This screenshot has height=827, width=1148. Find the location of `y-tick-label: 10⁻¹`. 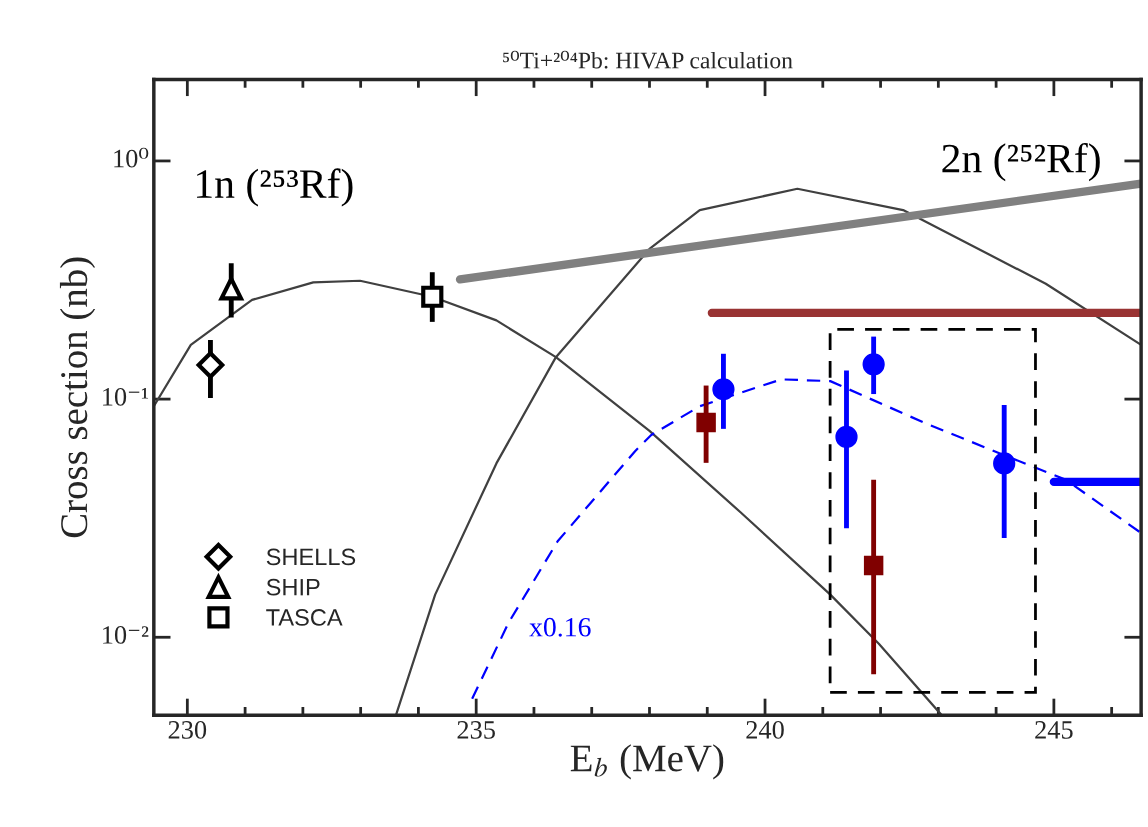

y-tick-label: 10⁻¹ is located at coordinates (126, 396).